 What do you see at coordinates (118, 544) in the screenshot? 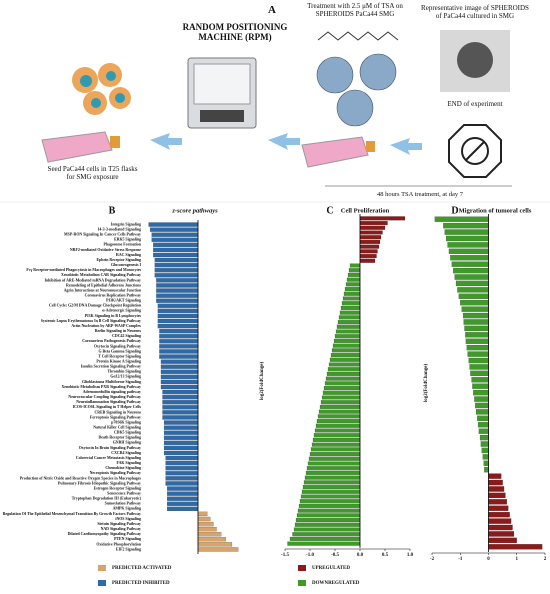
I see `category-label: Oxidative Phosphorylation` at bounding box center [118, 544].